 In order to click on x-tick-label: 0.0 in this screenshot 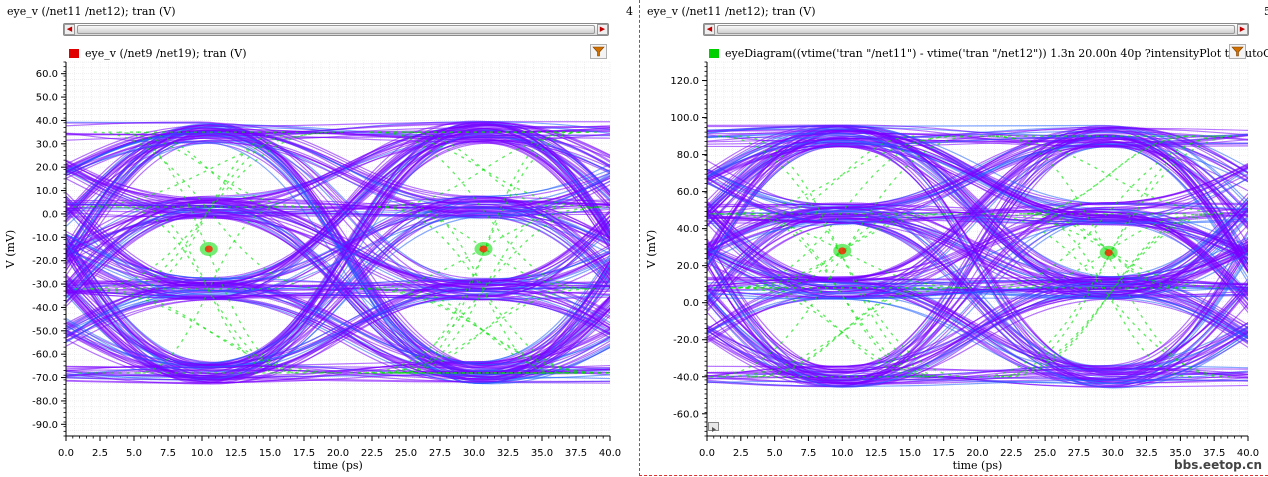, I will do `click(707, 453)`.